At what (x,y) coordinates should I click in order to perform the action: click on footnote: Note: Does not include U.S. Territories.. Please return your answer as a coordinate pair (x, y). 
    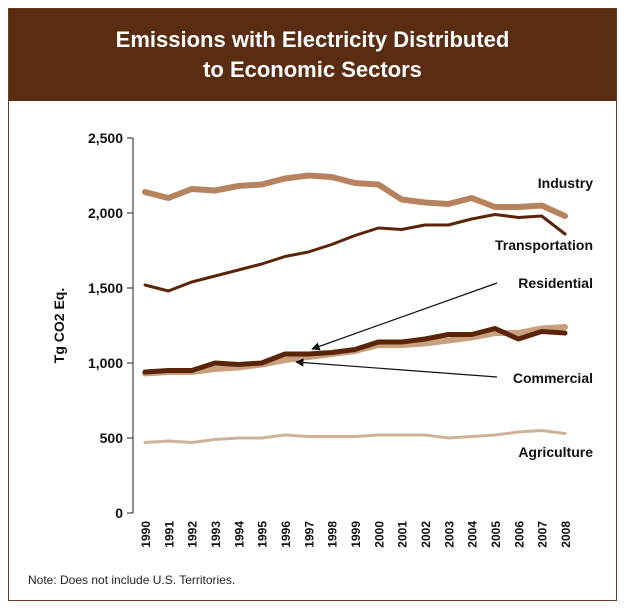
    Looking at the image, I should click on (132, 580).